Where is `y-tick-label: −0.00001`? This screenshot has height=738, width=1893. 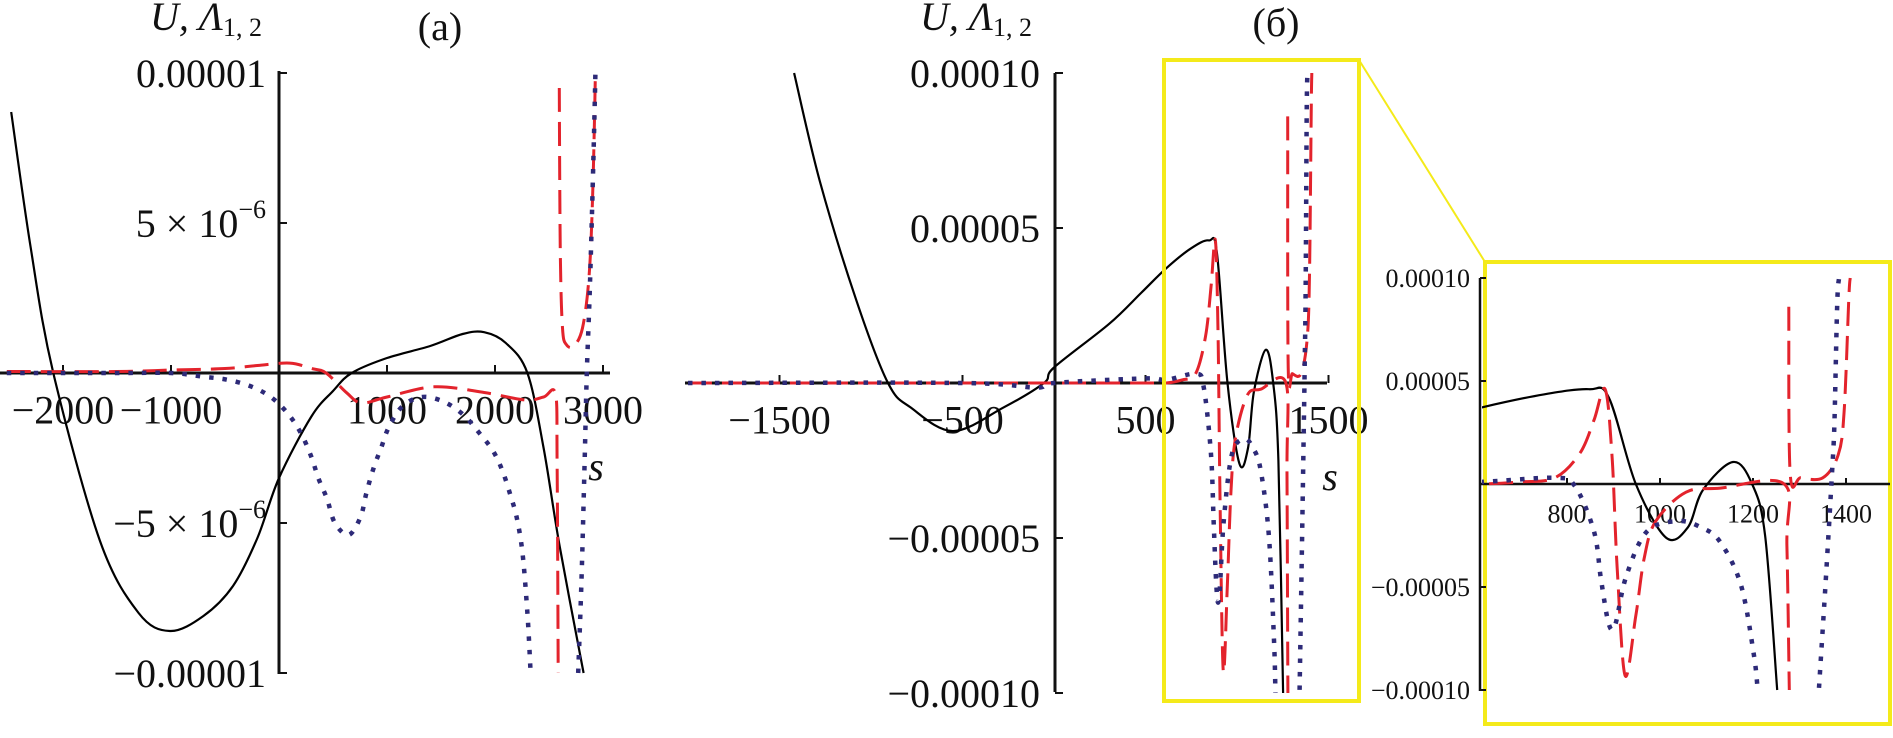
y-tick-label: −0.00001 is located at coordinates (189, 673).